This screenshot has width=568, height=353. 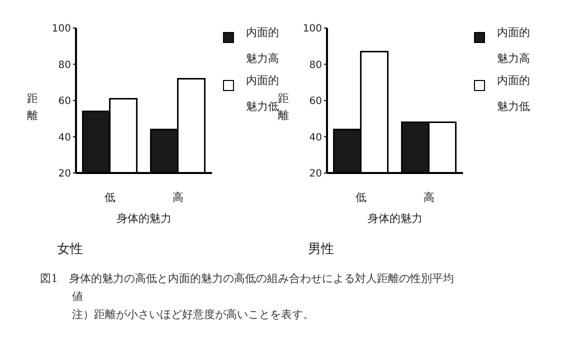 I want to click on text: 男性, so click(x=321, y=249).